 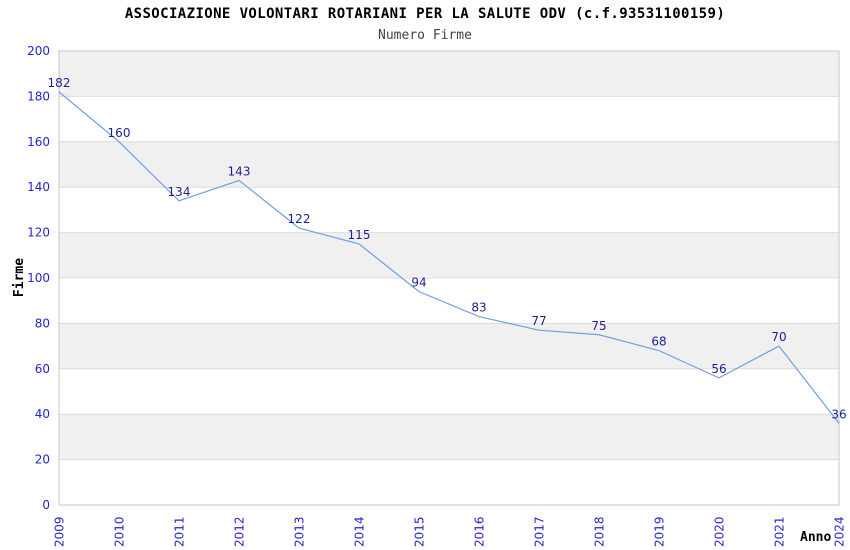 I want to click on x-tick-label: 2015, so click(x=420, y=531).